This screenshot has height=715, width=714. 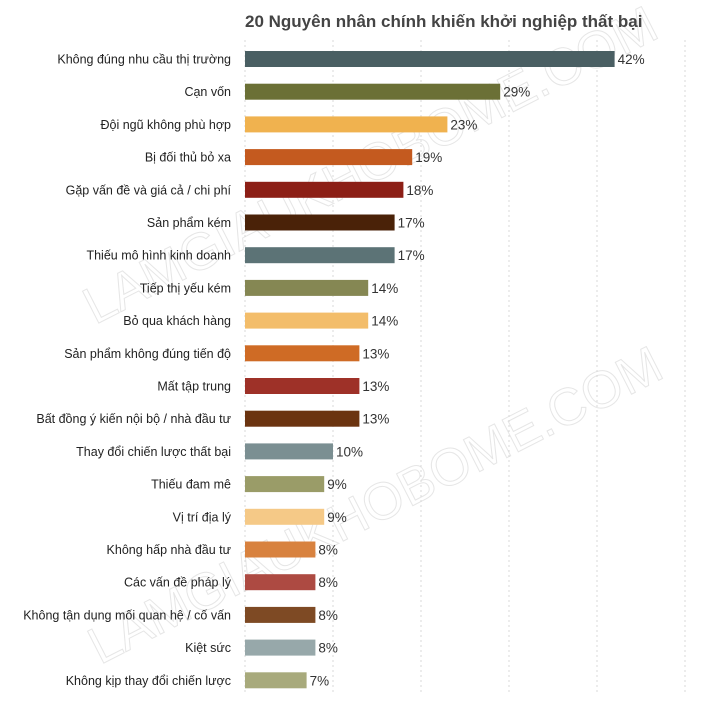 I want to click on category-label: Sản phẩm kém, so click(x=189, y=223).